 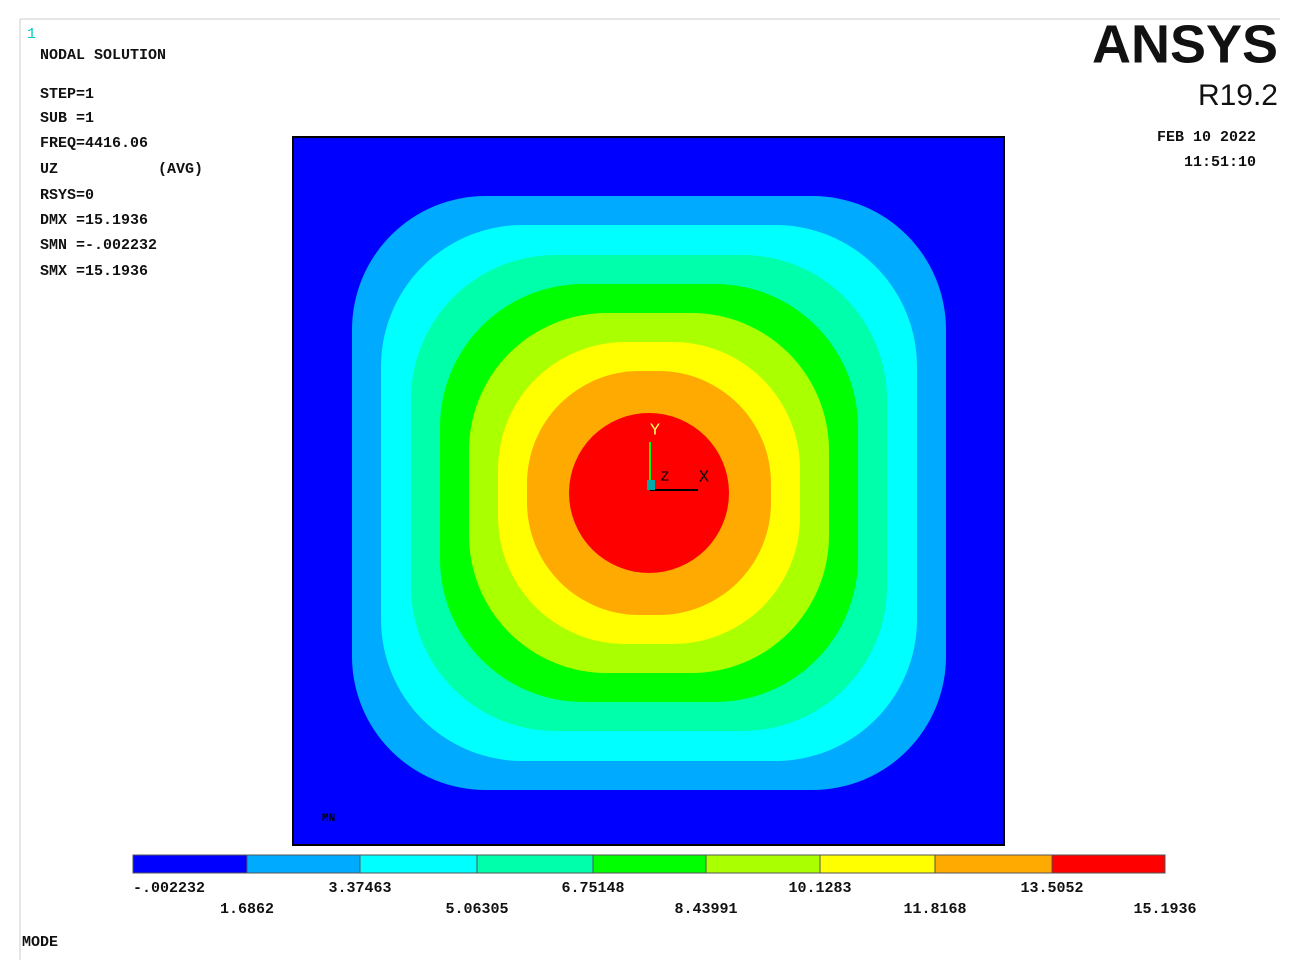 I want to click on header-sub: SUB =1, so click(x=67, y=118).